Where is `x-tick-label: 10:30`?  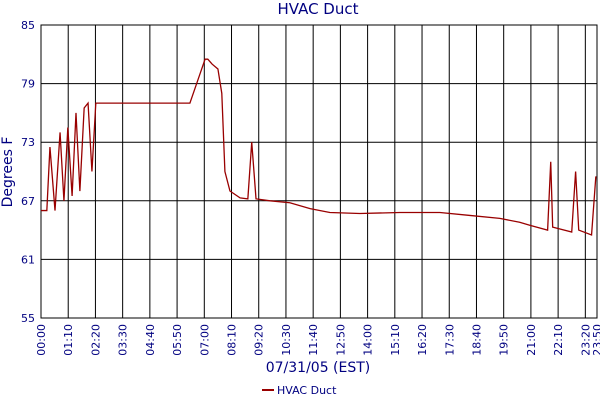 x-tick-label: 10:30 is located at coordinates (286, 340).